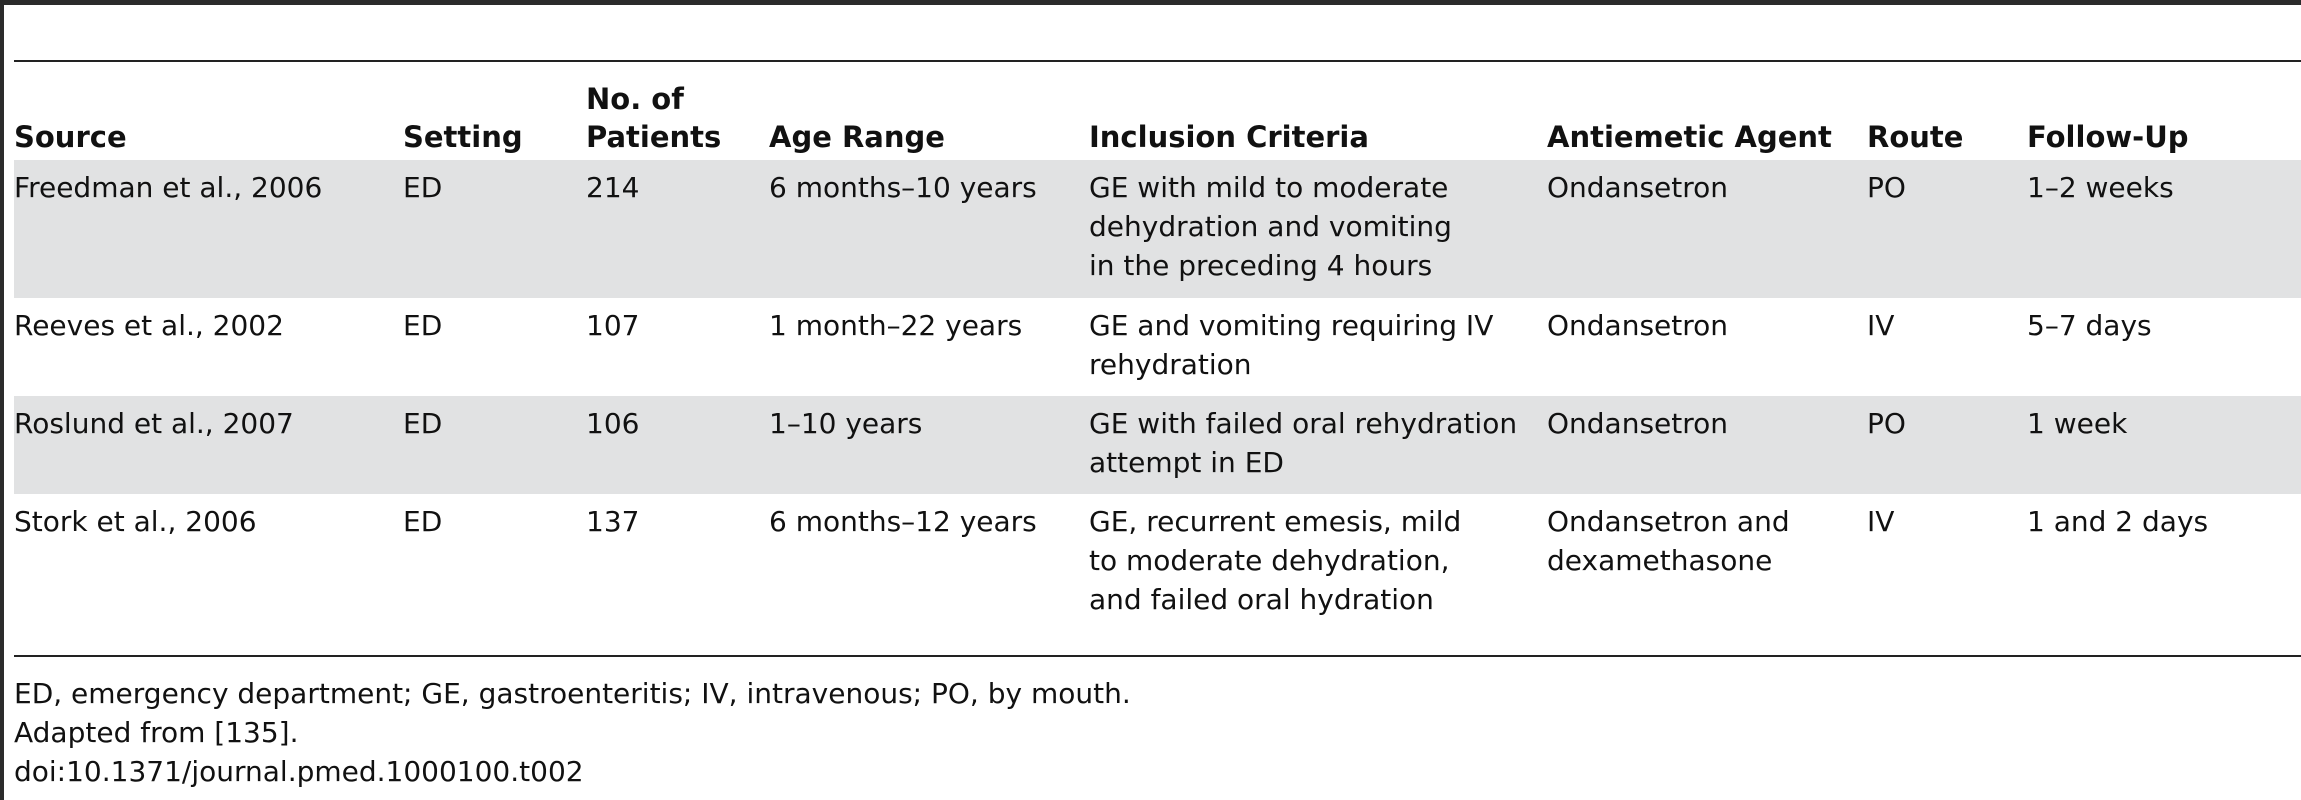 The height and width of the screenshot is (800, 2301). What do you see at coordinates (208, 229) in the screenshot?
I see `cell-source: Freedman et al., 2006` at bounding box center [208, 229].